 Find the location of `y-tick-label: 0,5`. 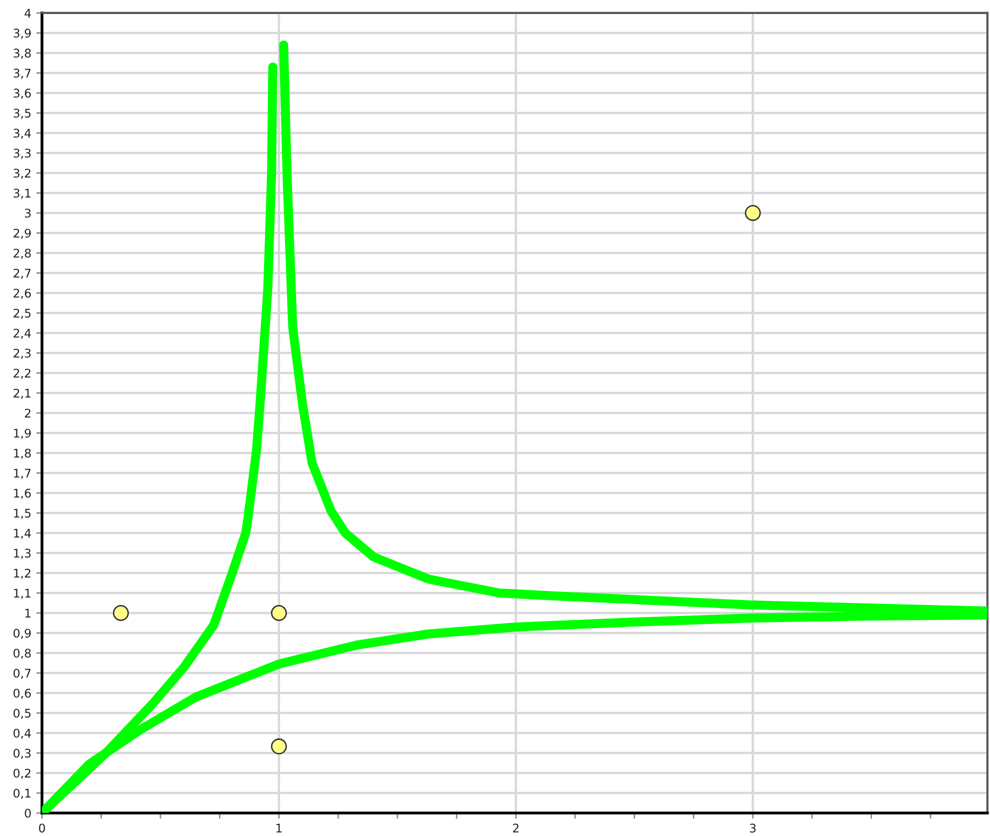

y-tick-label: 0,5 is located at coordinates (22, 713).